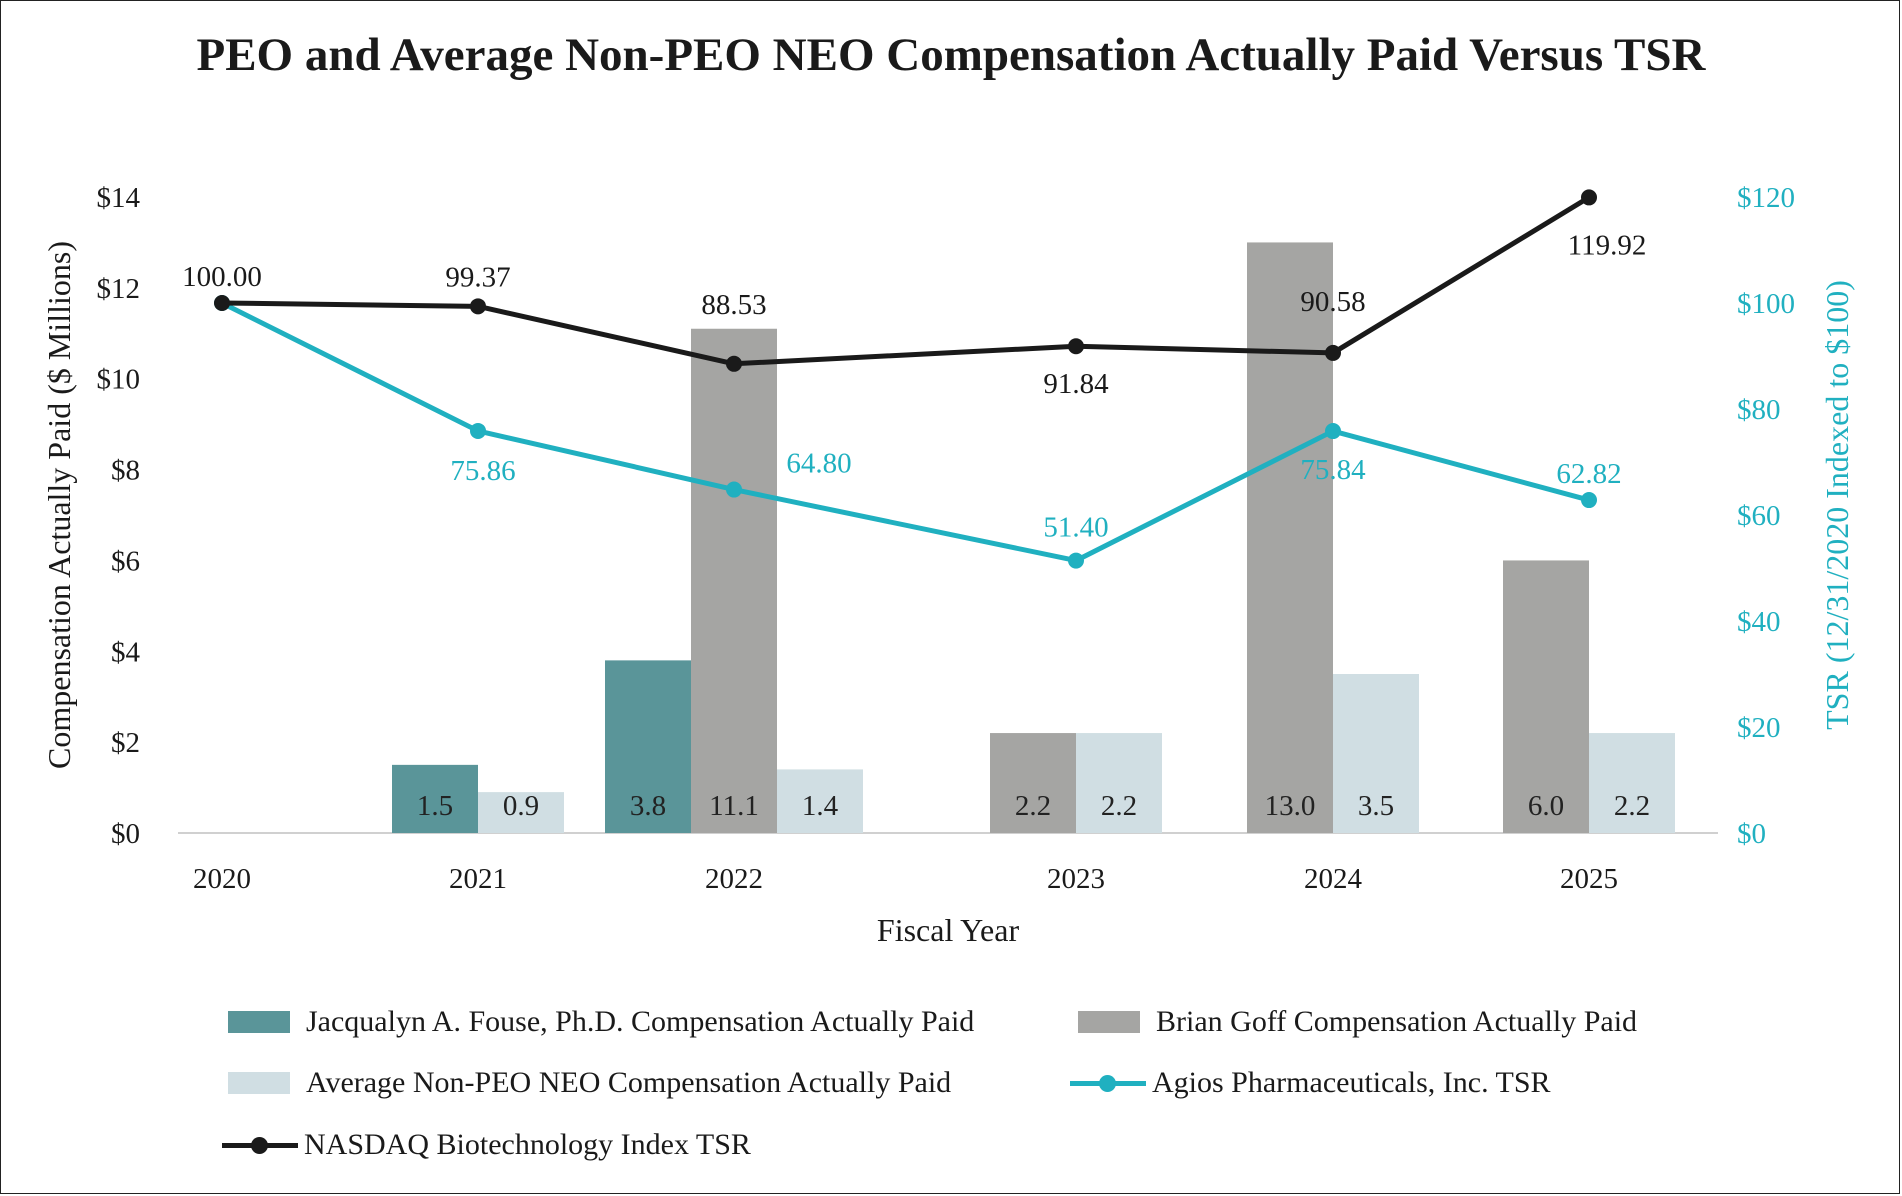 The height and width of the screenshot is (1196, 1902). Describe the element at coordinates (435, 806) in the screenshot. I see `bar-label-fouse: 1.5` at that location.